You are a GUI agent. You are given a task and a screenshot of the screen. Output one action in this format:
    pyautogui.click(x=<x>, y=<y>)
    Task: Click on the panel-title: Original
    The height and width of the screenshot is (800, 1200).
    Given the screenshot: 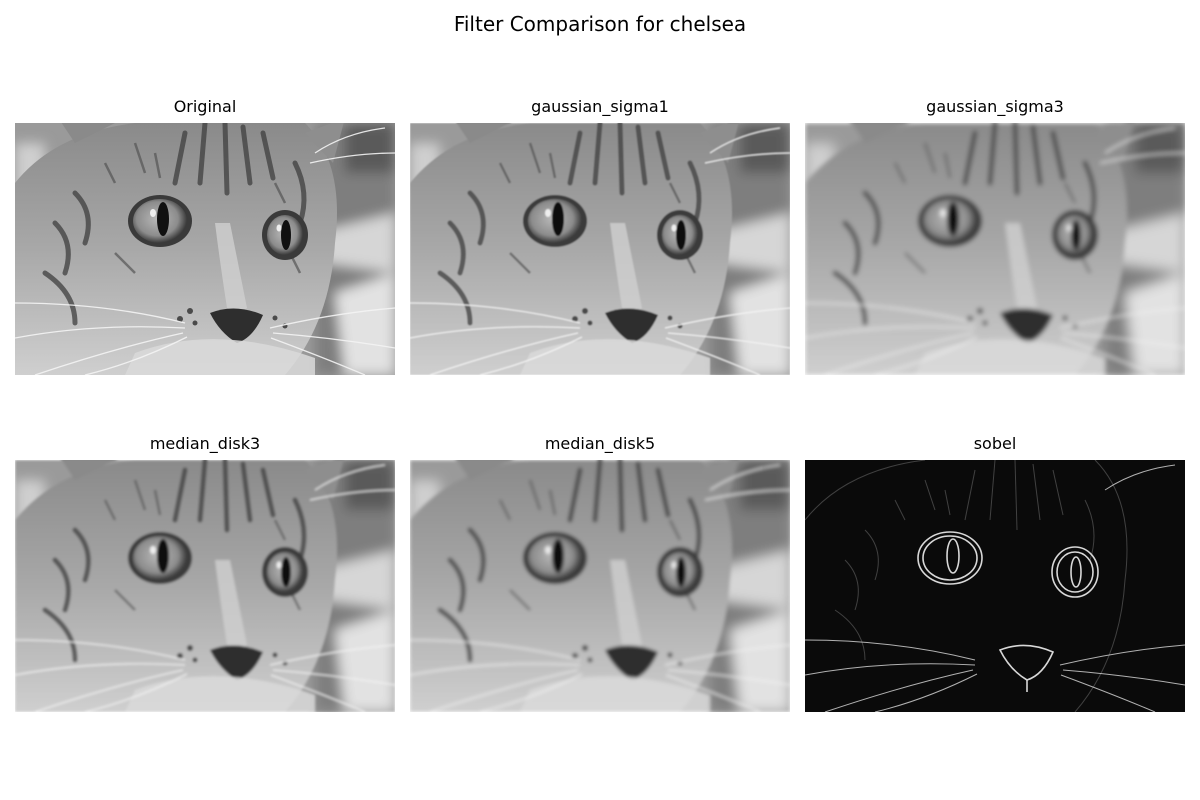 What is the action you would take?
    pyautogui.click(x=205, y=106)
    